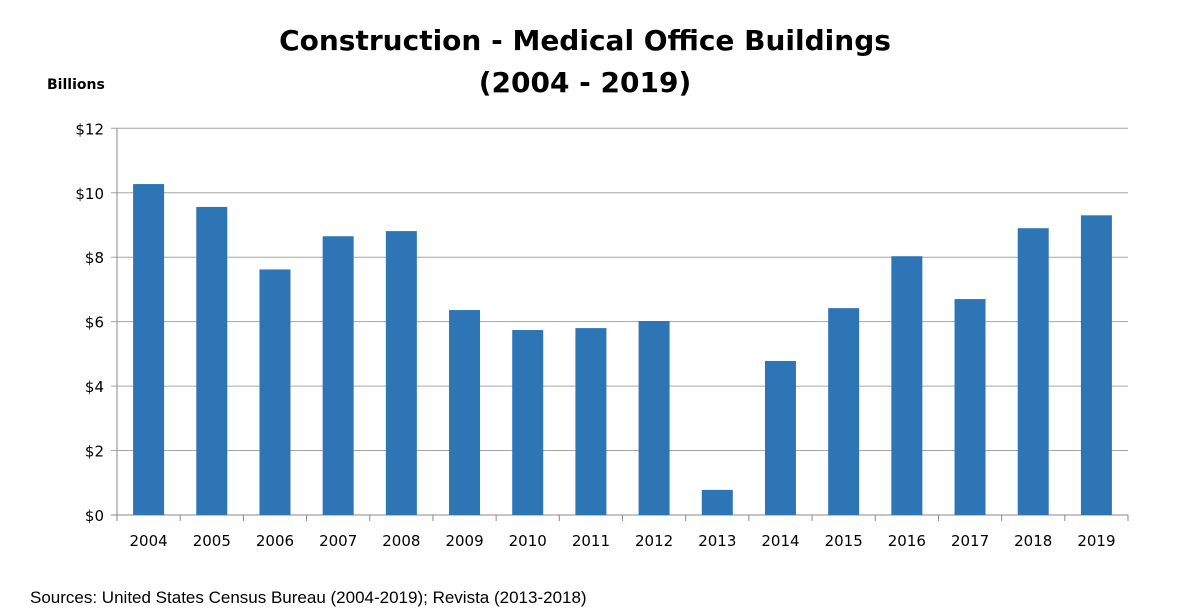 This screenshot has height=611, width=1188. Describe the element at coordinates (212, 541) in the screenshot. I see `x-tick-label: 2005` at that location.